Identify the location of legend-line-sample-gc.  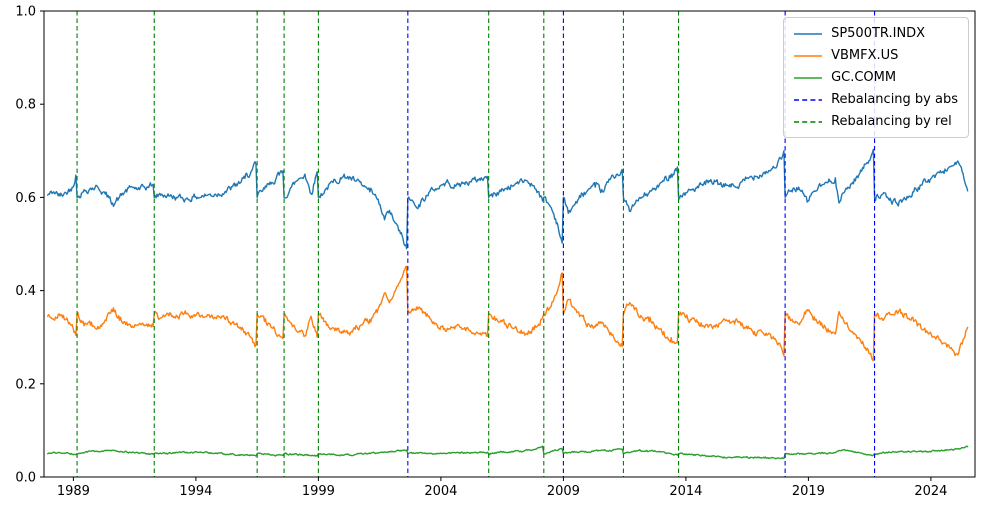
(808, 77).